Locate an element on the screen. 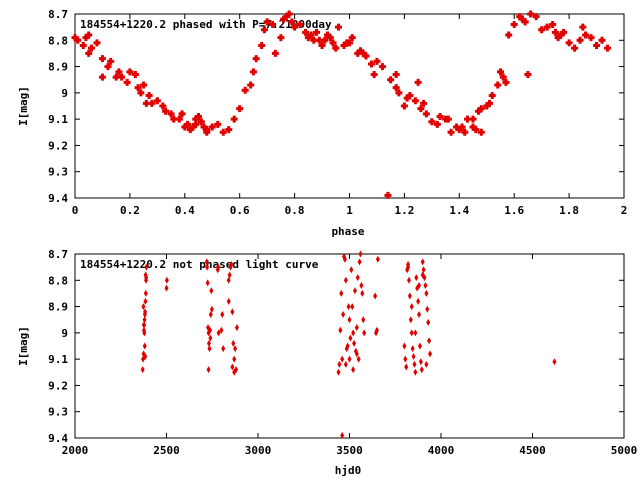 The width and height of the screenshot is (640, 480). y-tick-label: 9.1 is located at coordinates (58, 119).